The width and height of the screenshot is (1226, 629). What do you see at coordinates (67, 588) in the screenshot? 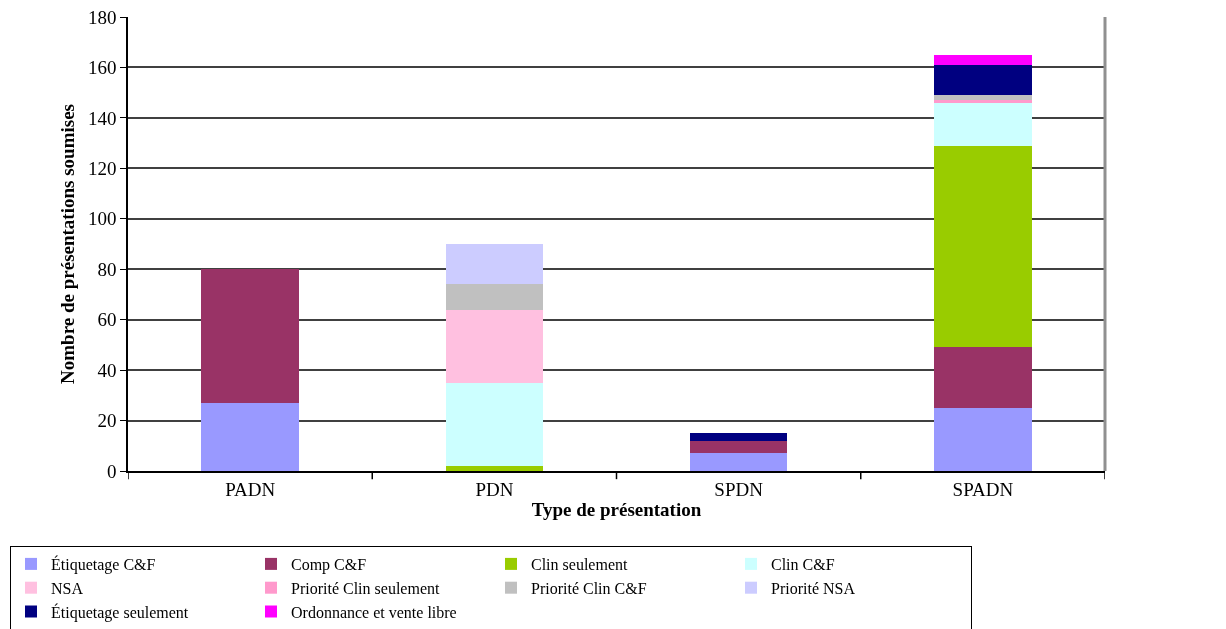
I see `legend-label: NSA` at bounding box center [67, 588].